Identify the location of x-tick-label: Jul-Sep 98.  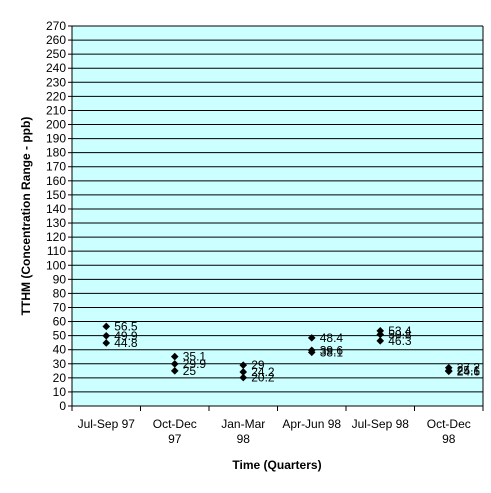
(381, 424).